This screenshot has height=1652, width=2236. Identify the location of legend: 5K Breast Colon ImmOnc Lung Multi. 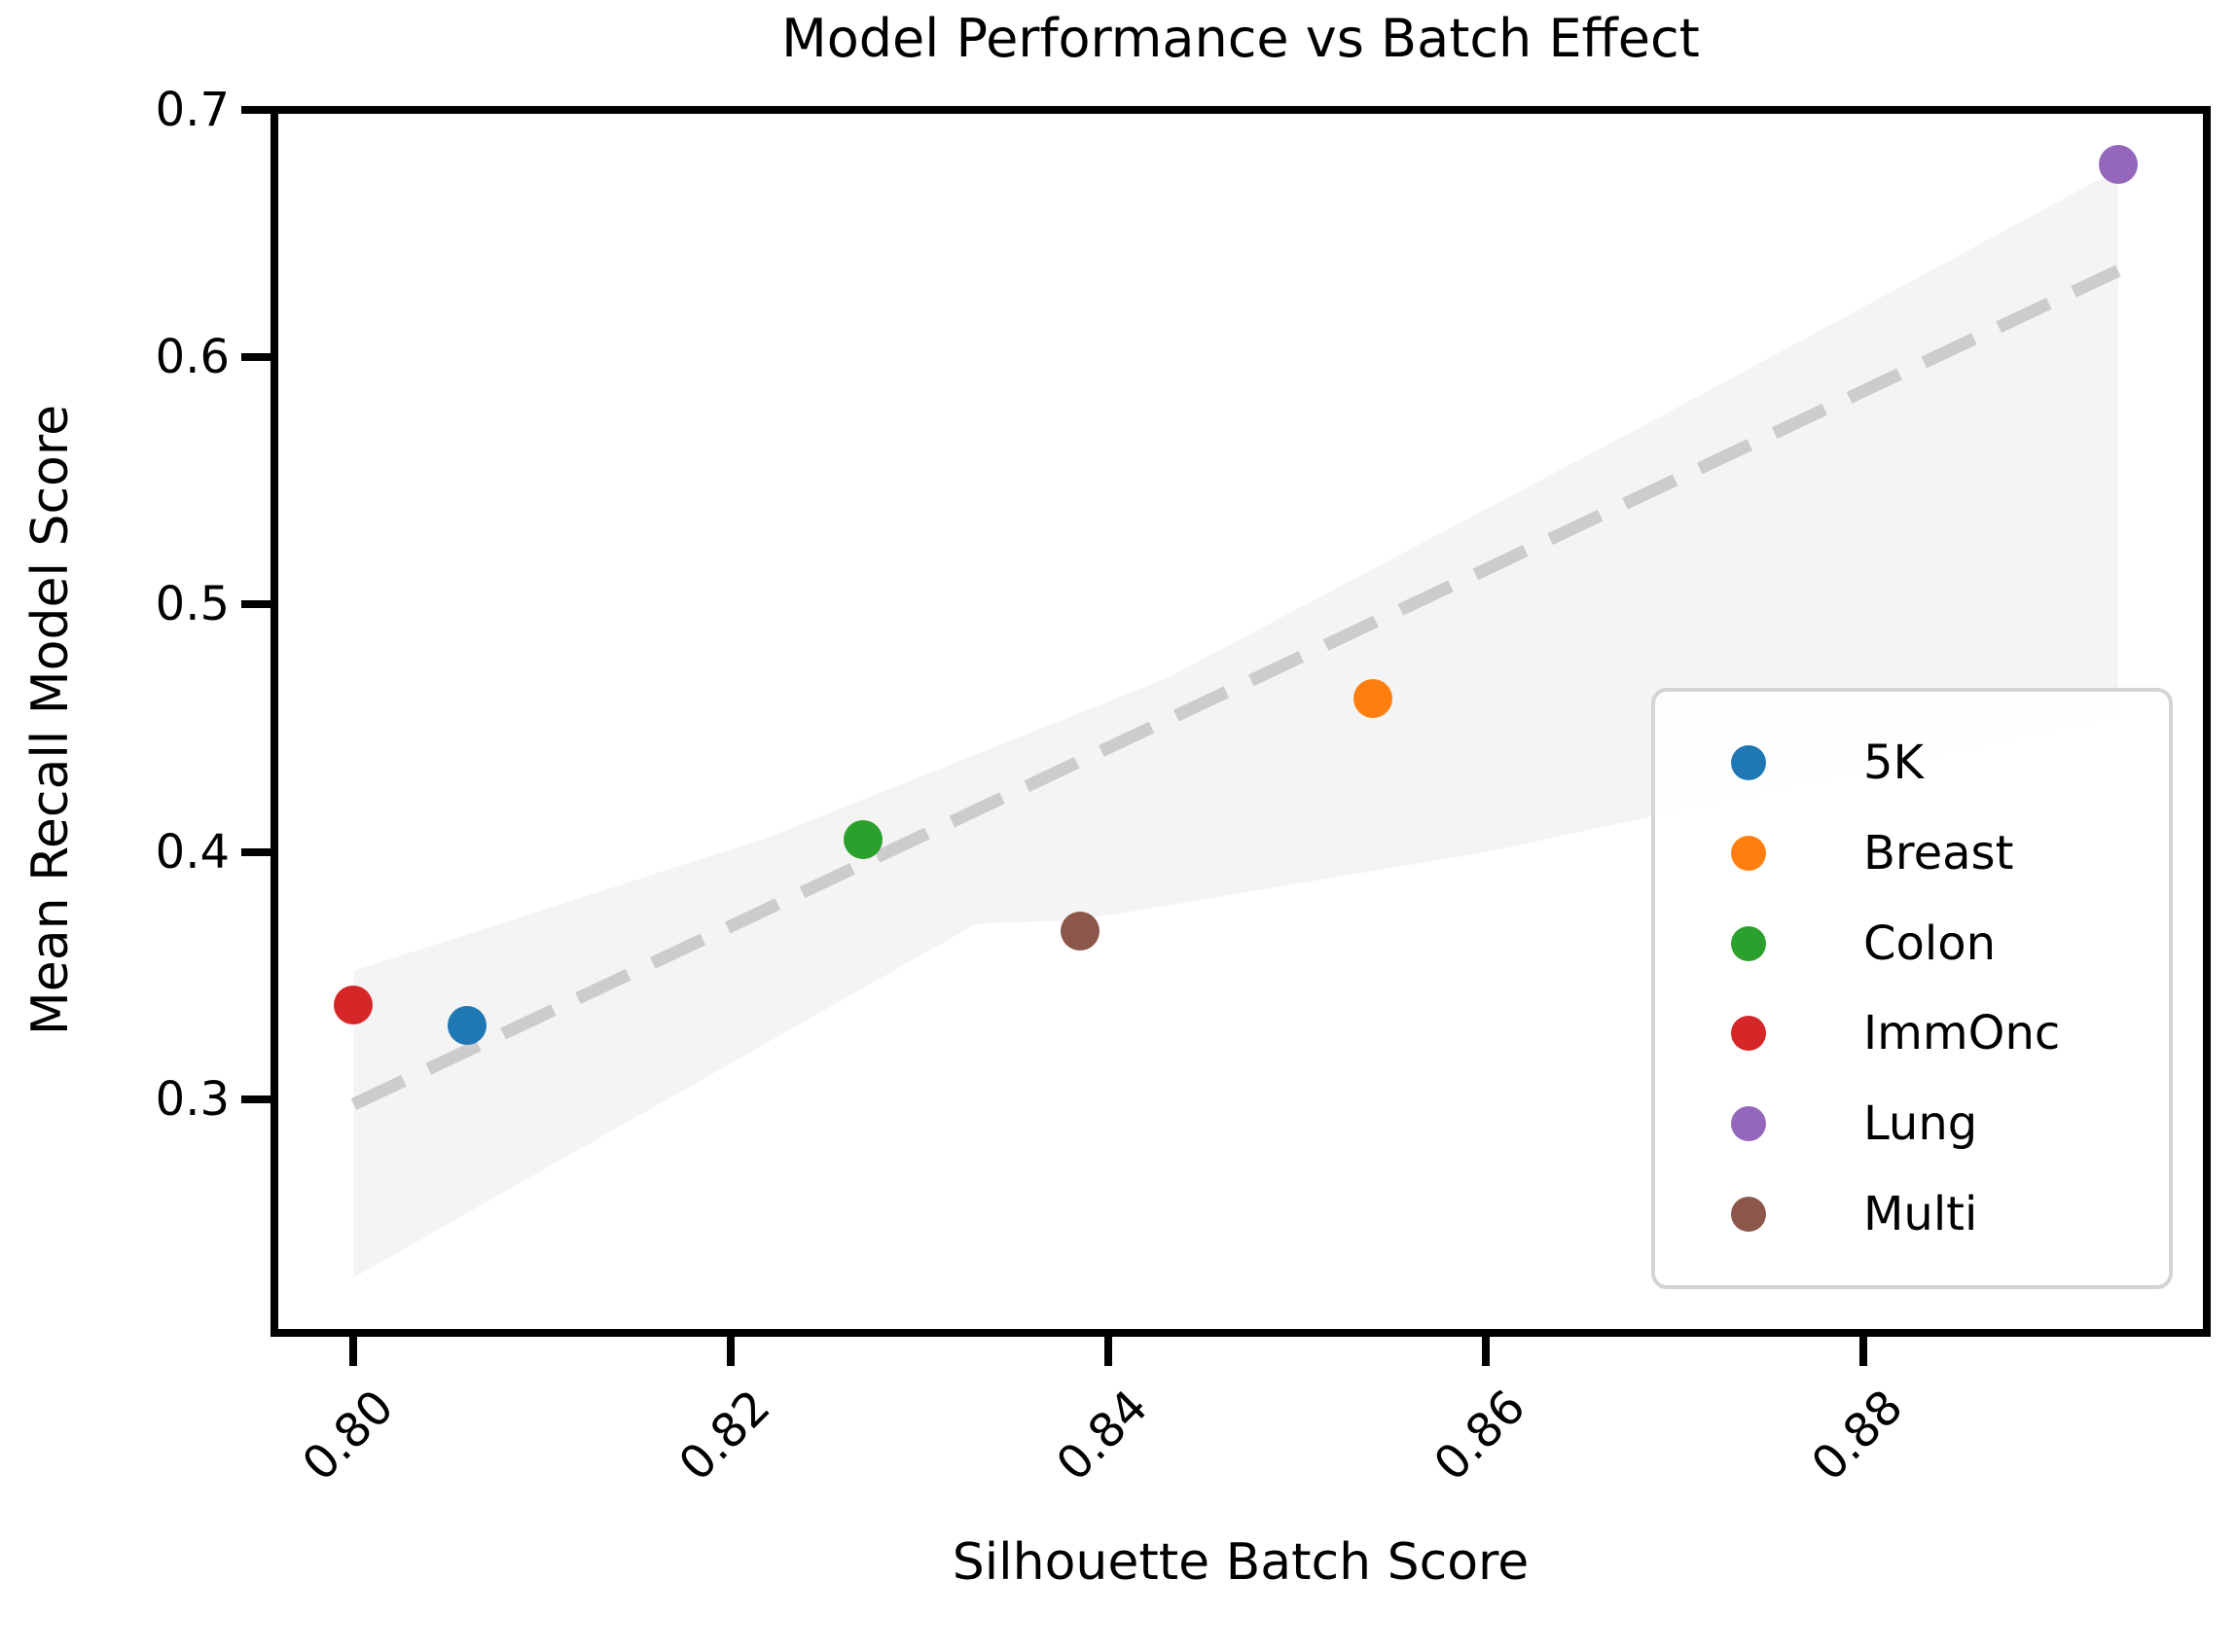
(1912, 988).